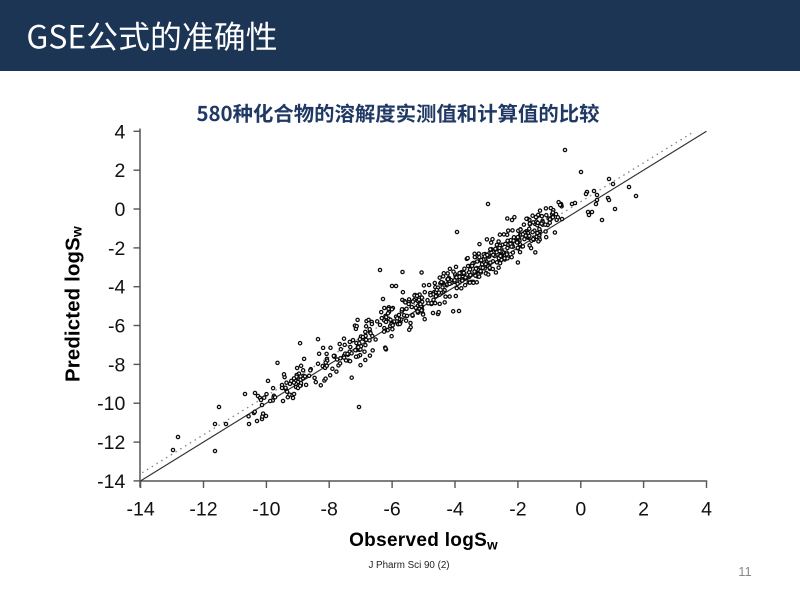 This screenshot has width=800, height=600. What do you see at coordinates (408, 565) in the screenshot?
I see `svg-text: J Pharm Sci 90 (2)` at bounding box center [408, 565].